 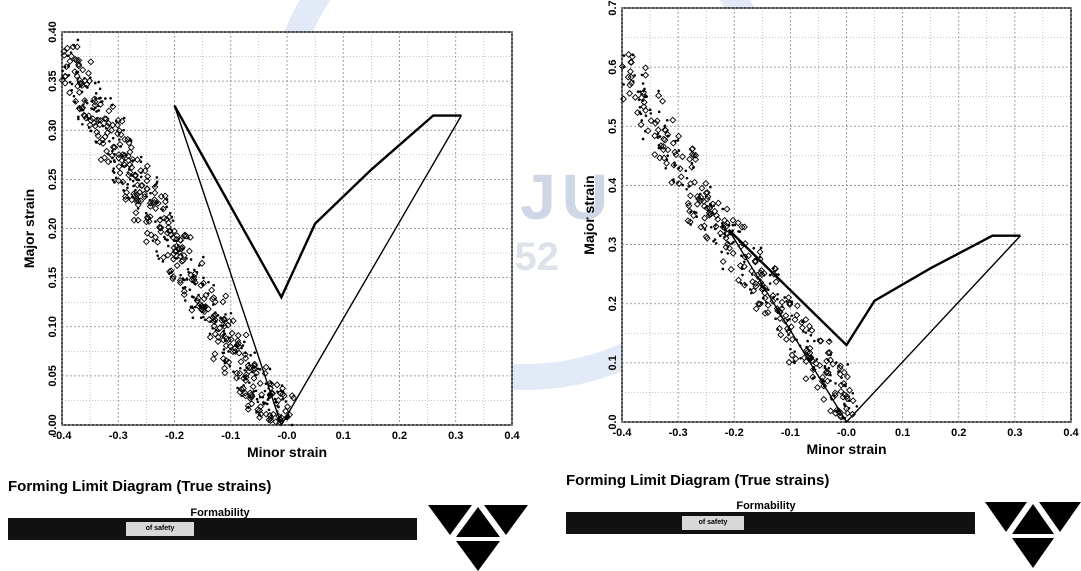 What do you see at coordinates (506, 520) in the screenshot?
I see `left-triangle-down-right-icon` at bounding box center [506, 520].